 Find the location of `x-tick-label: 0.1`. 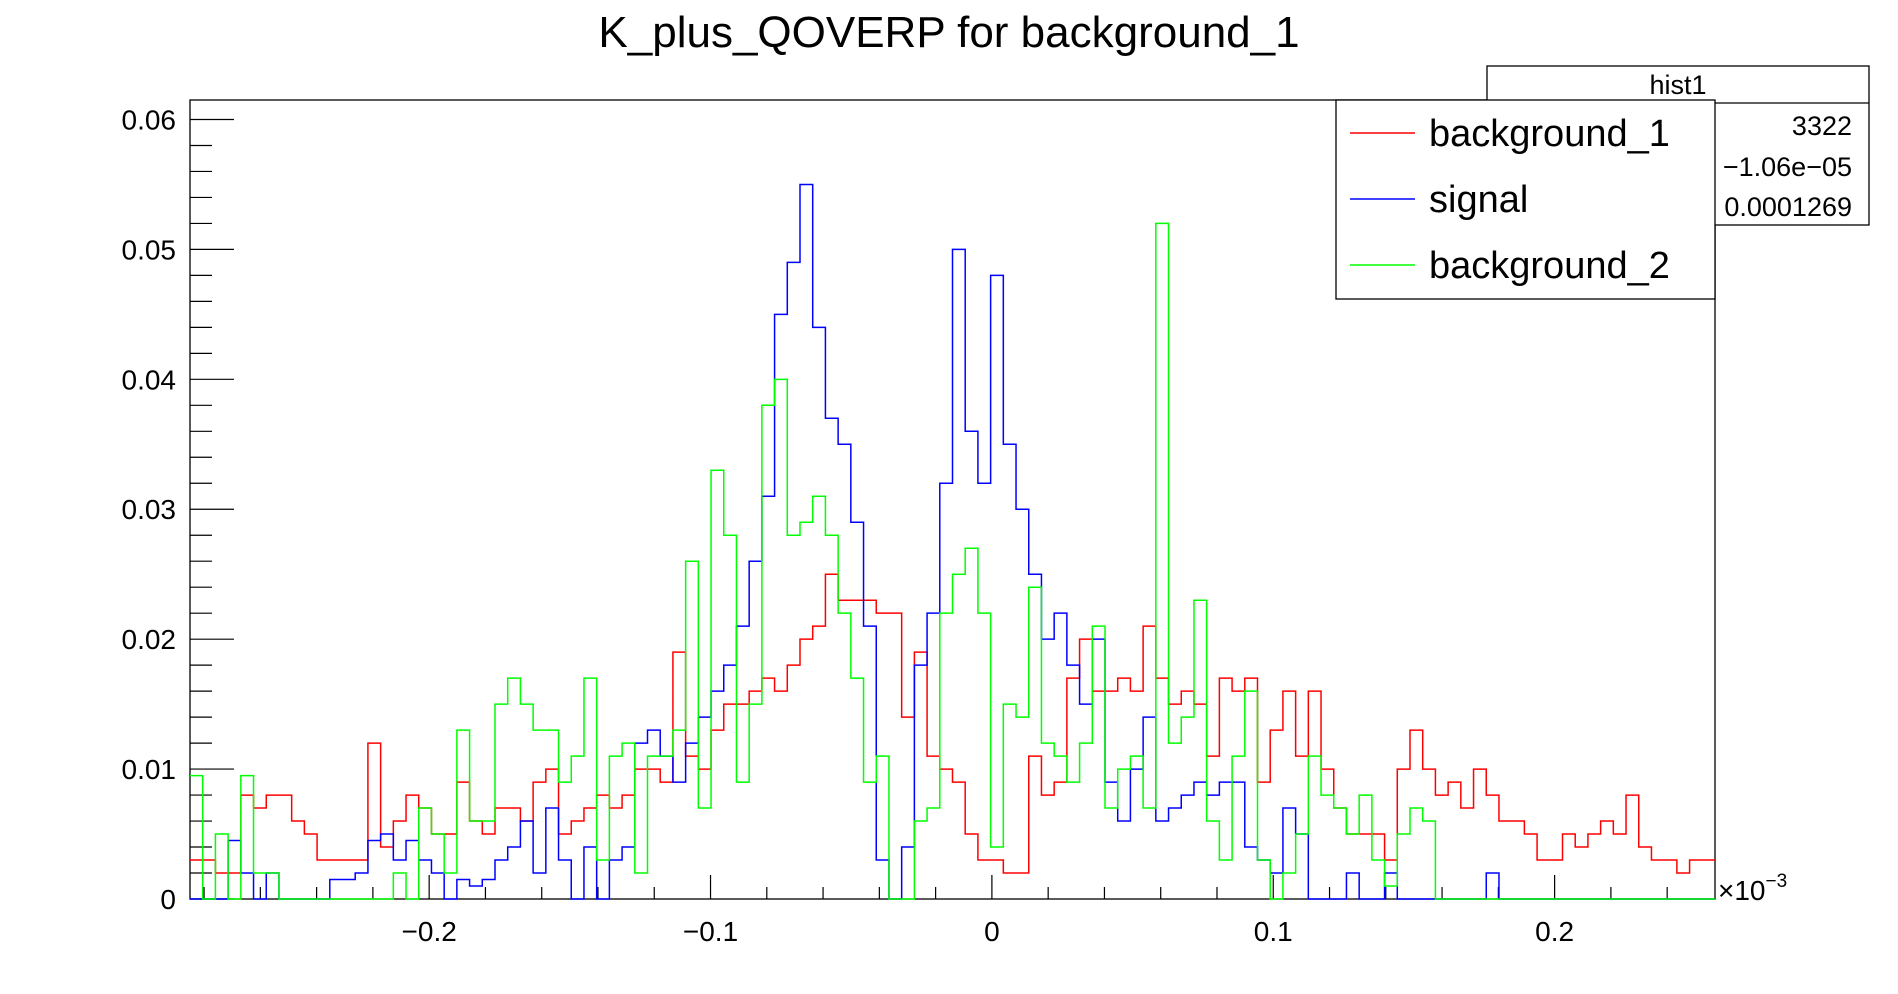

x-tick-label: 0.1 is located at coordinates (1273, 931).